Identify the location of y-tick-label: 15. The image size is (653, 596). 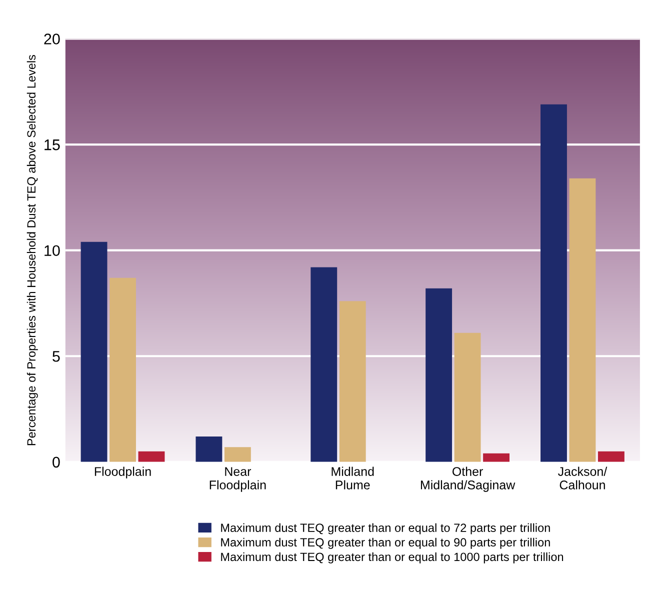
(52, 145).